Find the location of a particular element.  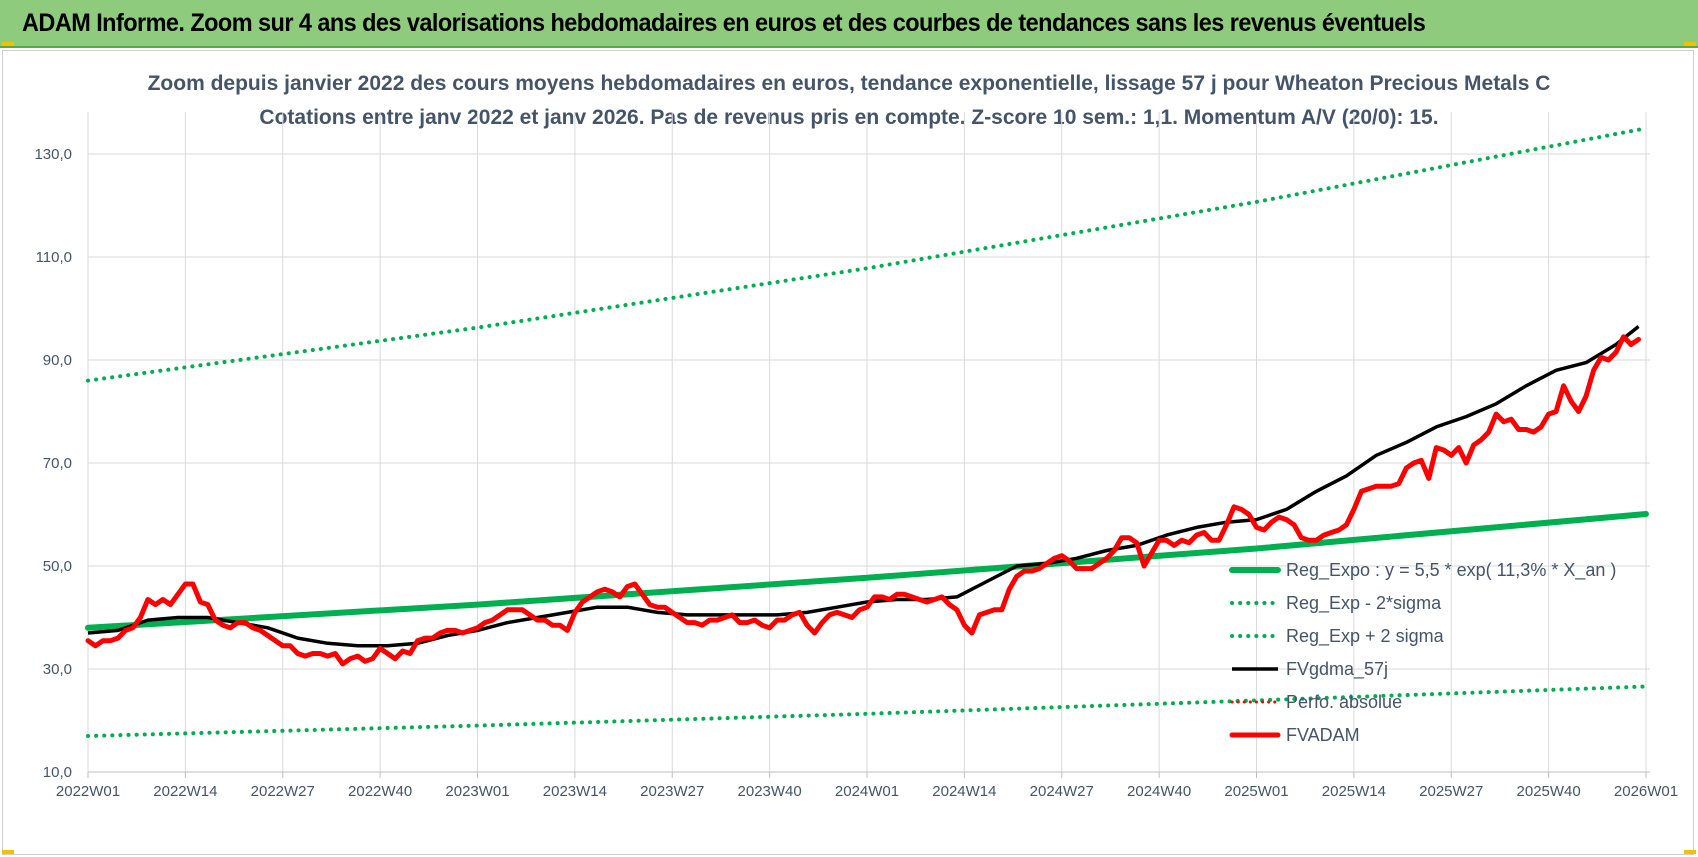

series-line-reg_expo is located at coordinates (867, 571).